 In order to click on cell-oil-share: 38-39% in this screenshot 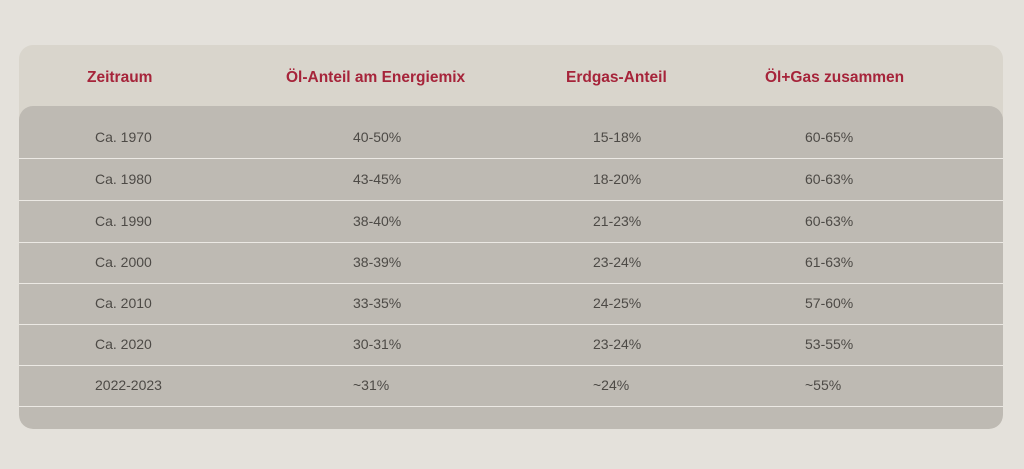, I will do `click(377, 262)`.